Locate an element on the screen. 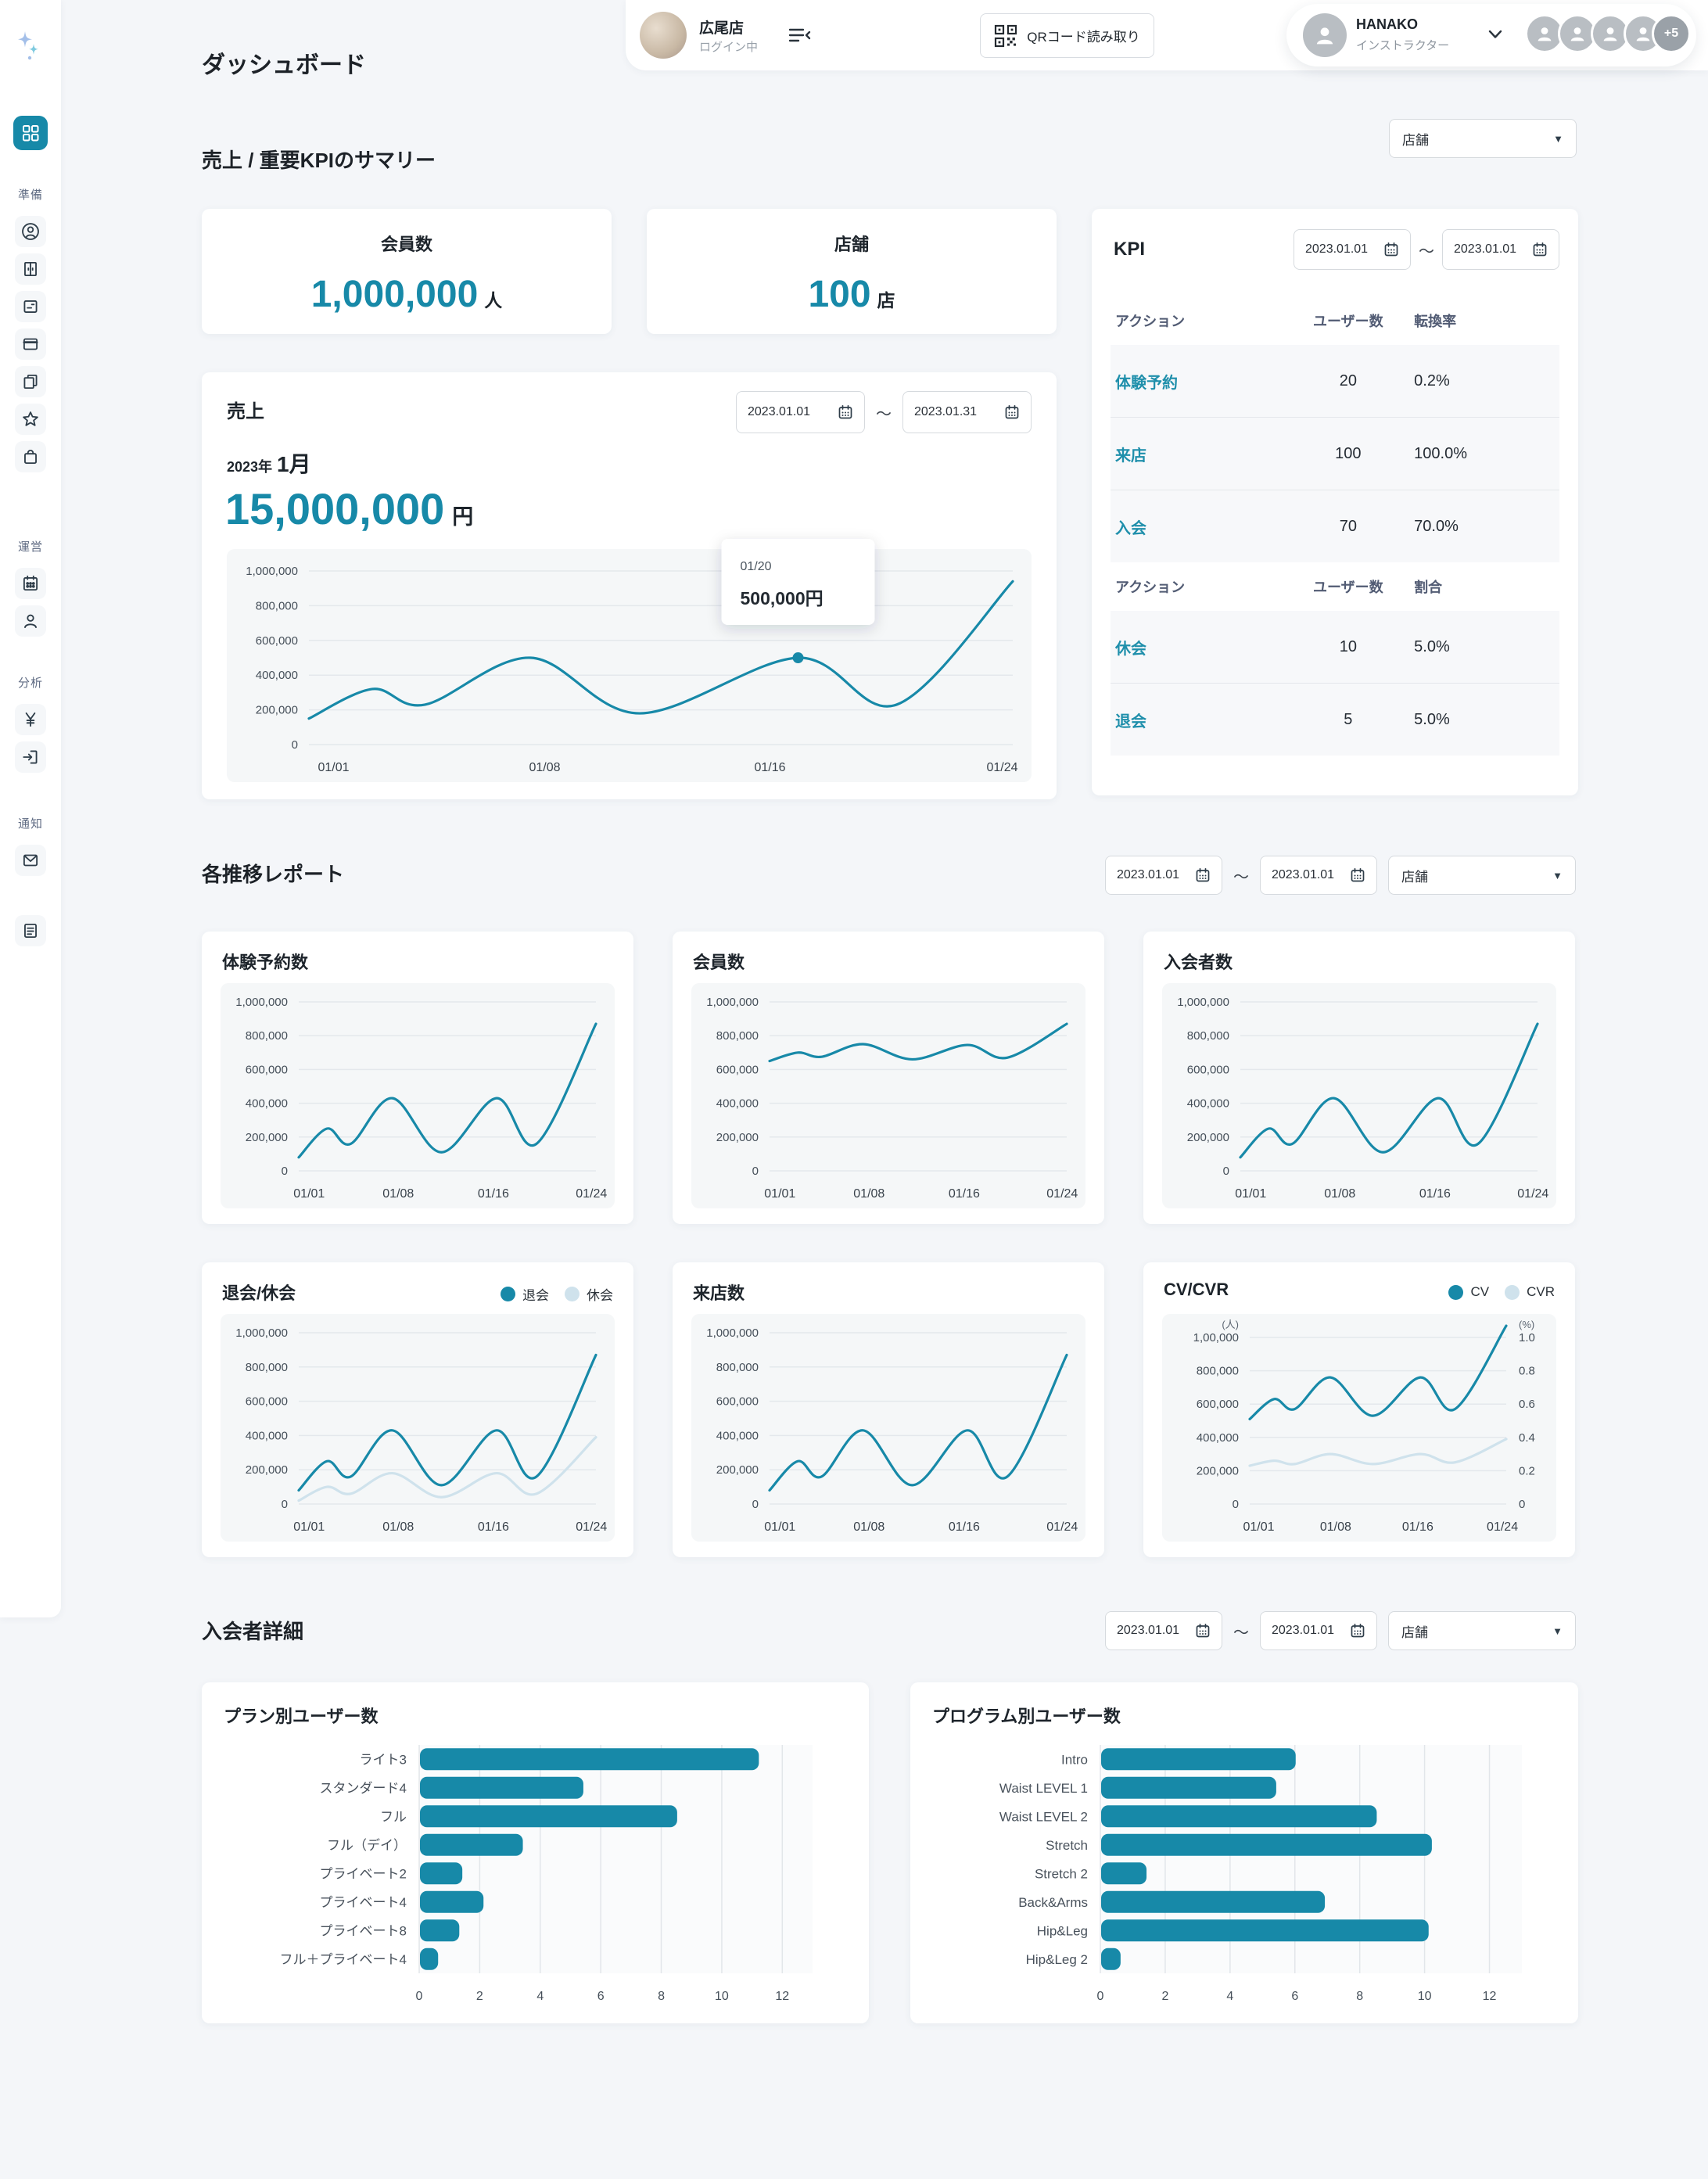 The image size is (1708, 2179). sidebar-item-favorites is located at coordinates (30, 420).